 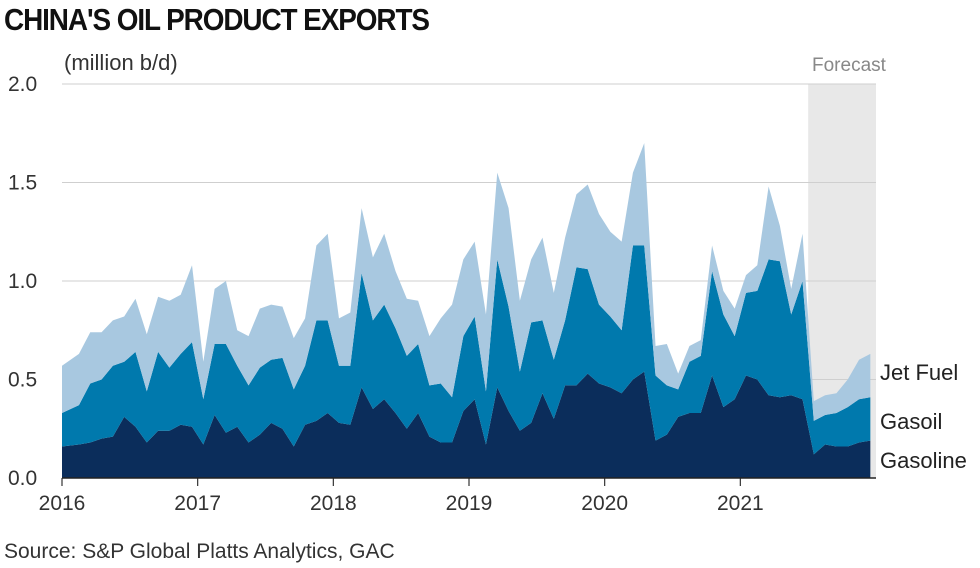 I want to click on x-tick-label: 2017, so click(x=197, y=503).